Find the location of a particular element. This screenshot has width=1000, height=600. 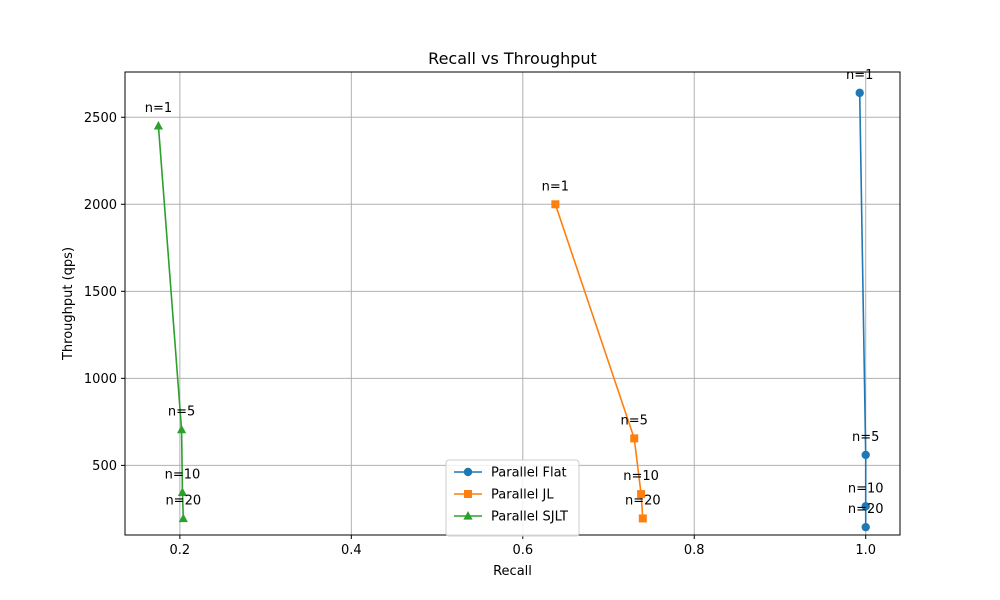

y-axis-label: Throughput (qps) is located at coordinates (68, 304).